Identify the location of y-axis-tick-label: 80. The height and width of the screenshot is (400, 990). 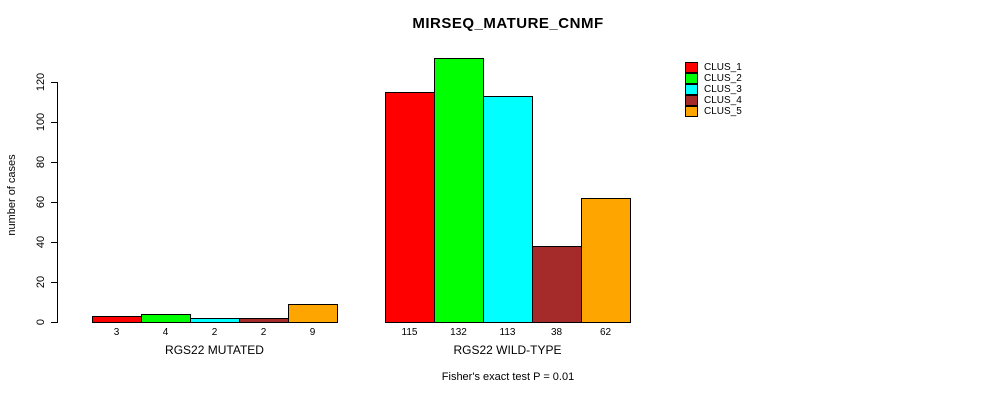
(41, 162).